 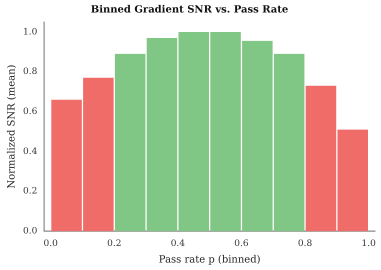 What do you see at coordinates (209, 260) in the screenshot?
I see `x-axis-title: Pass rate p (binned)` at bounding box center [209, 260].